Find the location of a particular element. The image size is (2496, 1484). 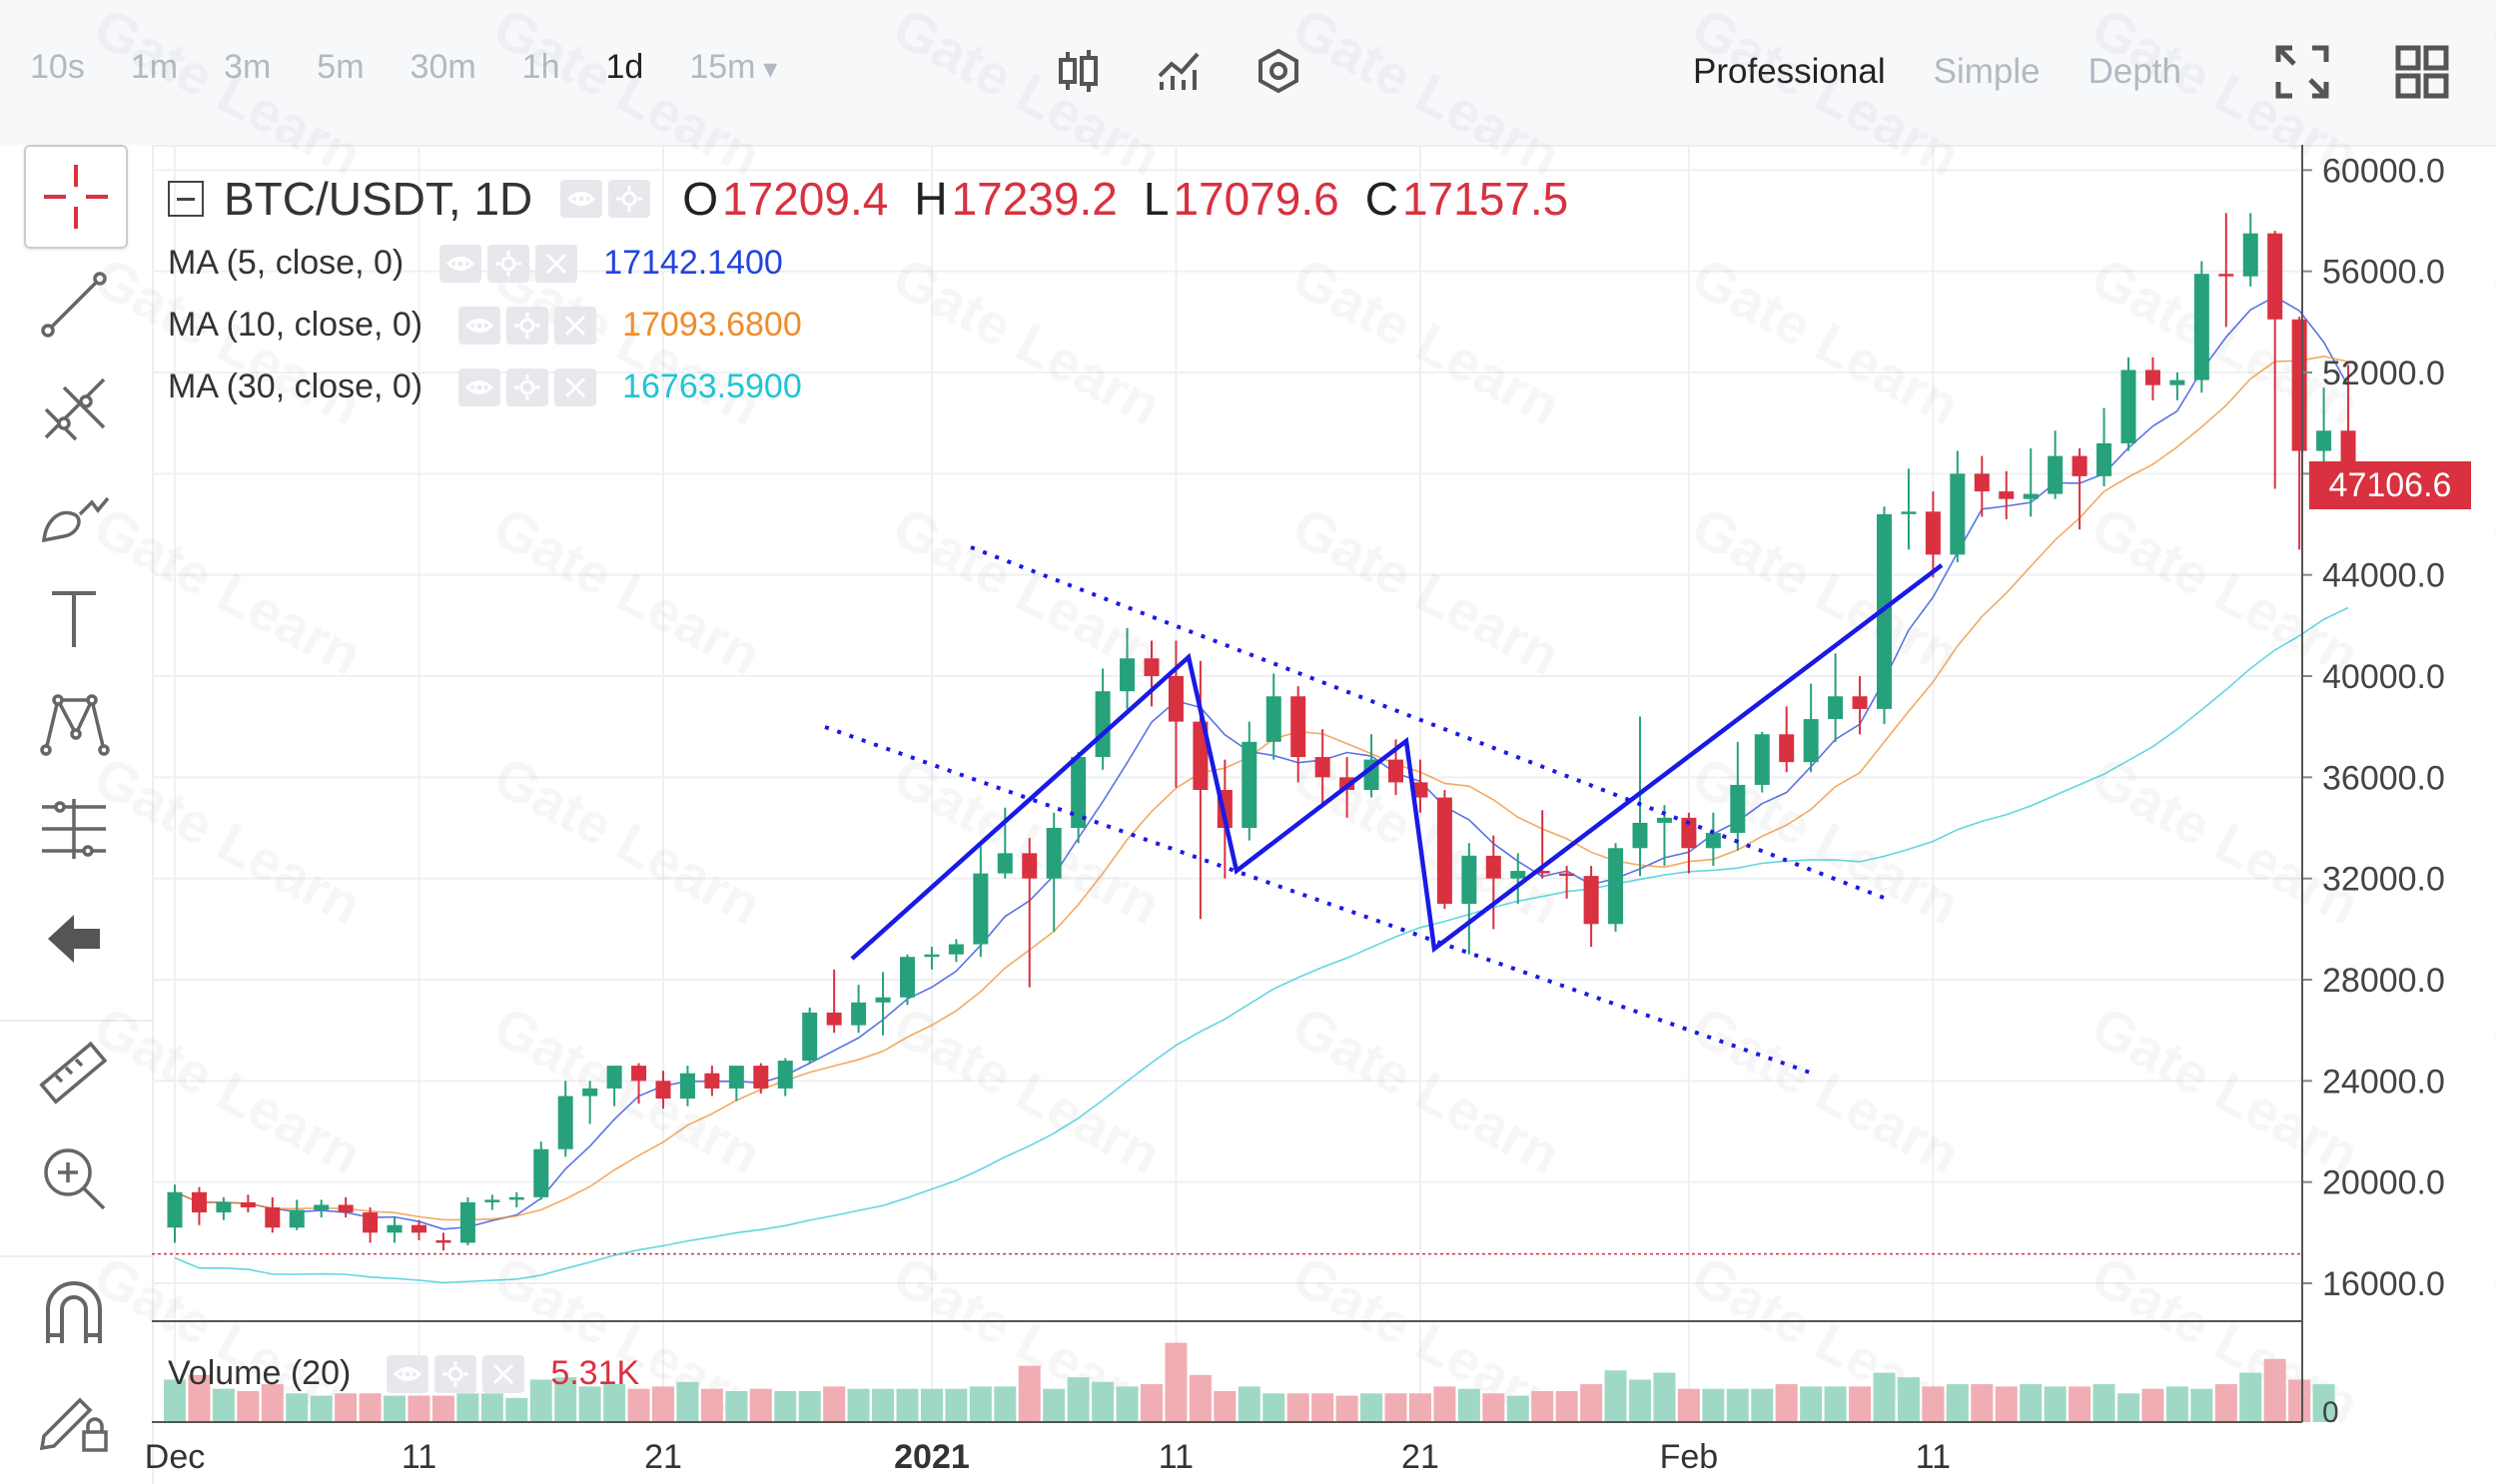

high-label: H is located at coordinates (931, 199).